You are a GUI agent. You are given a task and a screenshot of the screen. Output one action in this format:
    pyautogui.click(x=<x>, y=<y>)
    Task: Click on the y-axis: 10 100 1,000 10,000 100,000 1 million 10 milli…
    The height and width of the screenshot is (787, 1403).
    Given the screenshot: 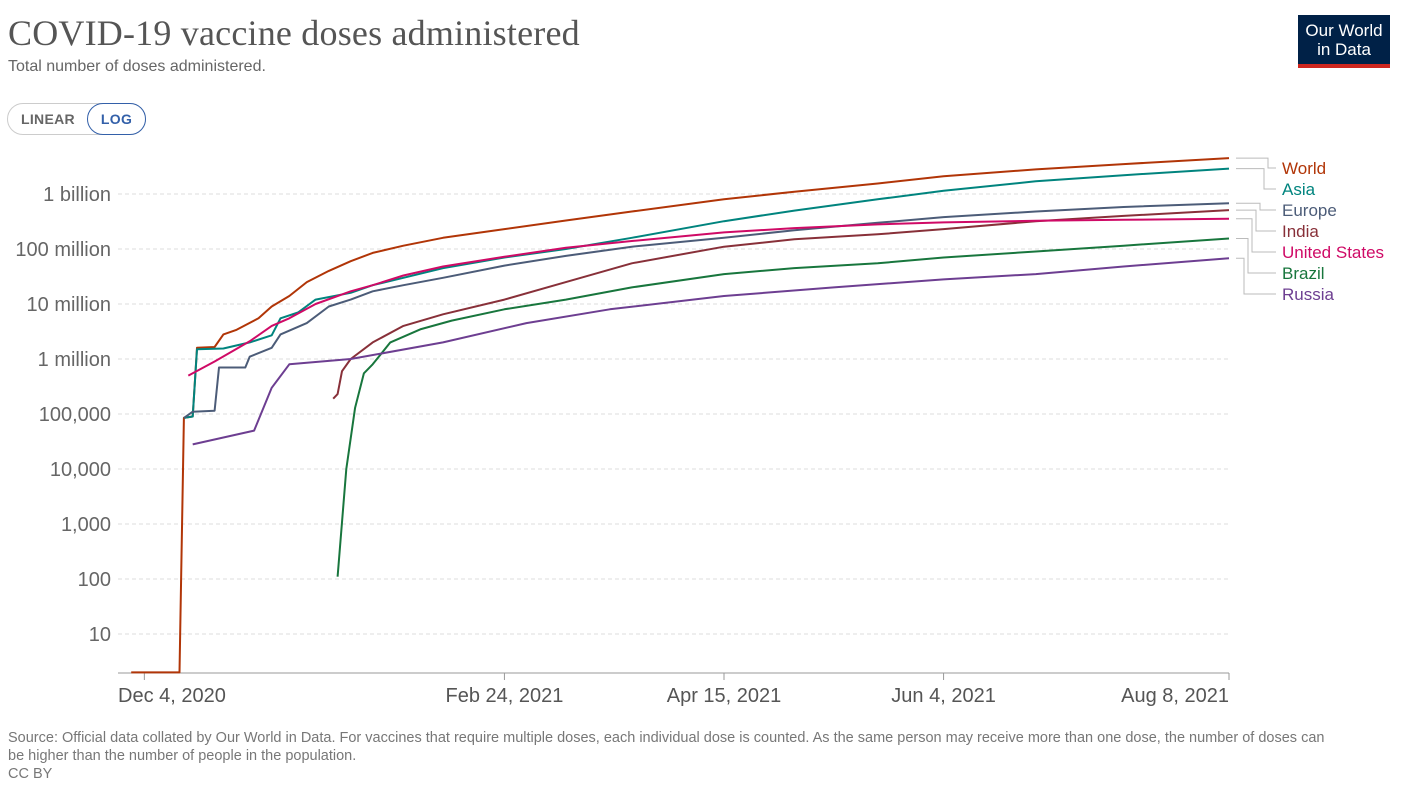 What is the action you would take?
    pyautogui.click(x=63, y=415)
    